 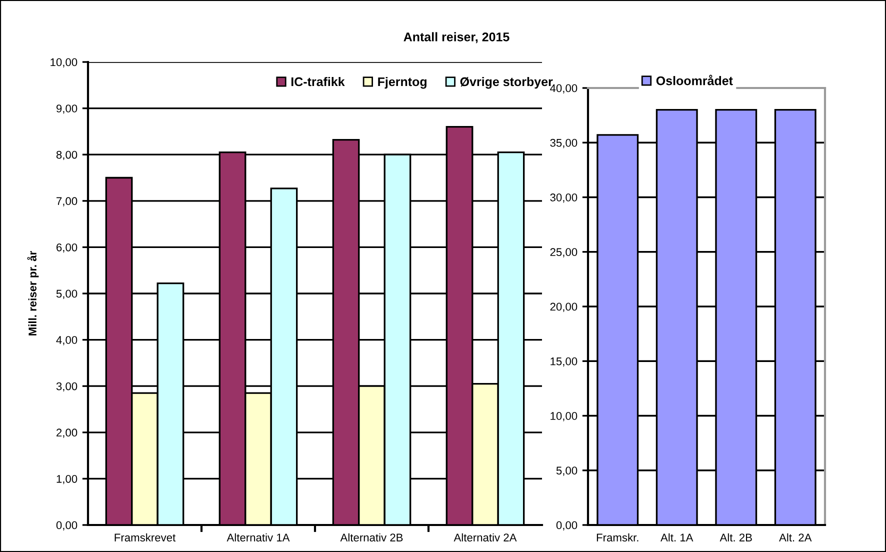 I want to click on legend-label: IC-trafikk, so click(x=318, y=81).